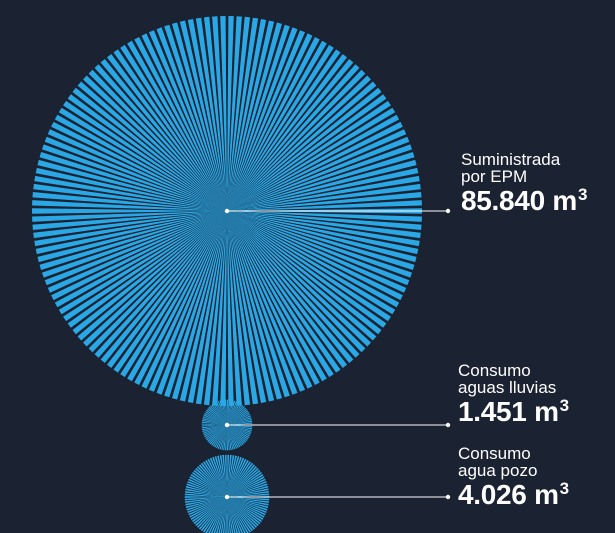 The height and width of the screenshot is (533, 615). I want to click on leader-dot-pozo-start, so click(227, 497).